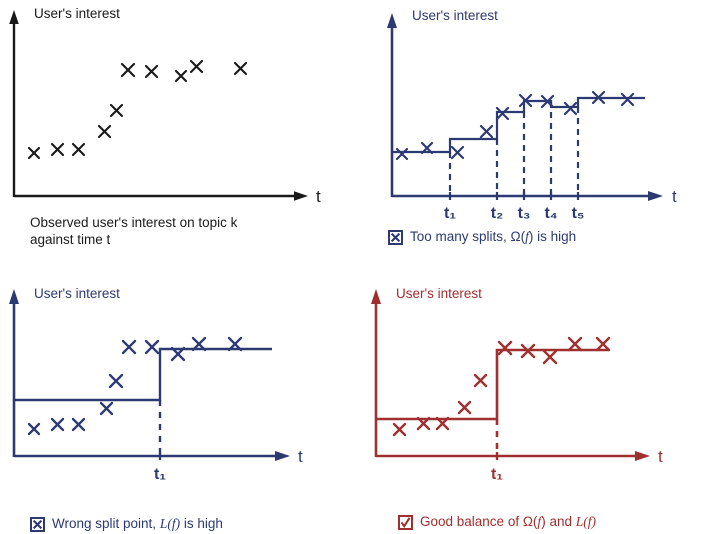 The image size is (703, 534). What do you see at coordinates (514, 148) in the screenshot?
I see `split-lines` at bounding box center [514, 148].